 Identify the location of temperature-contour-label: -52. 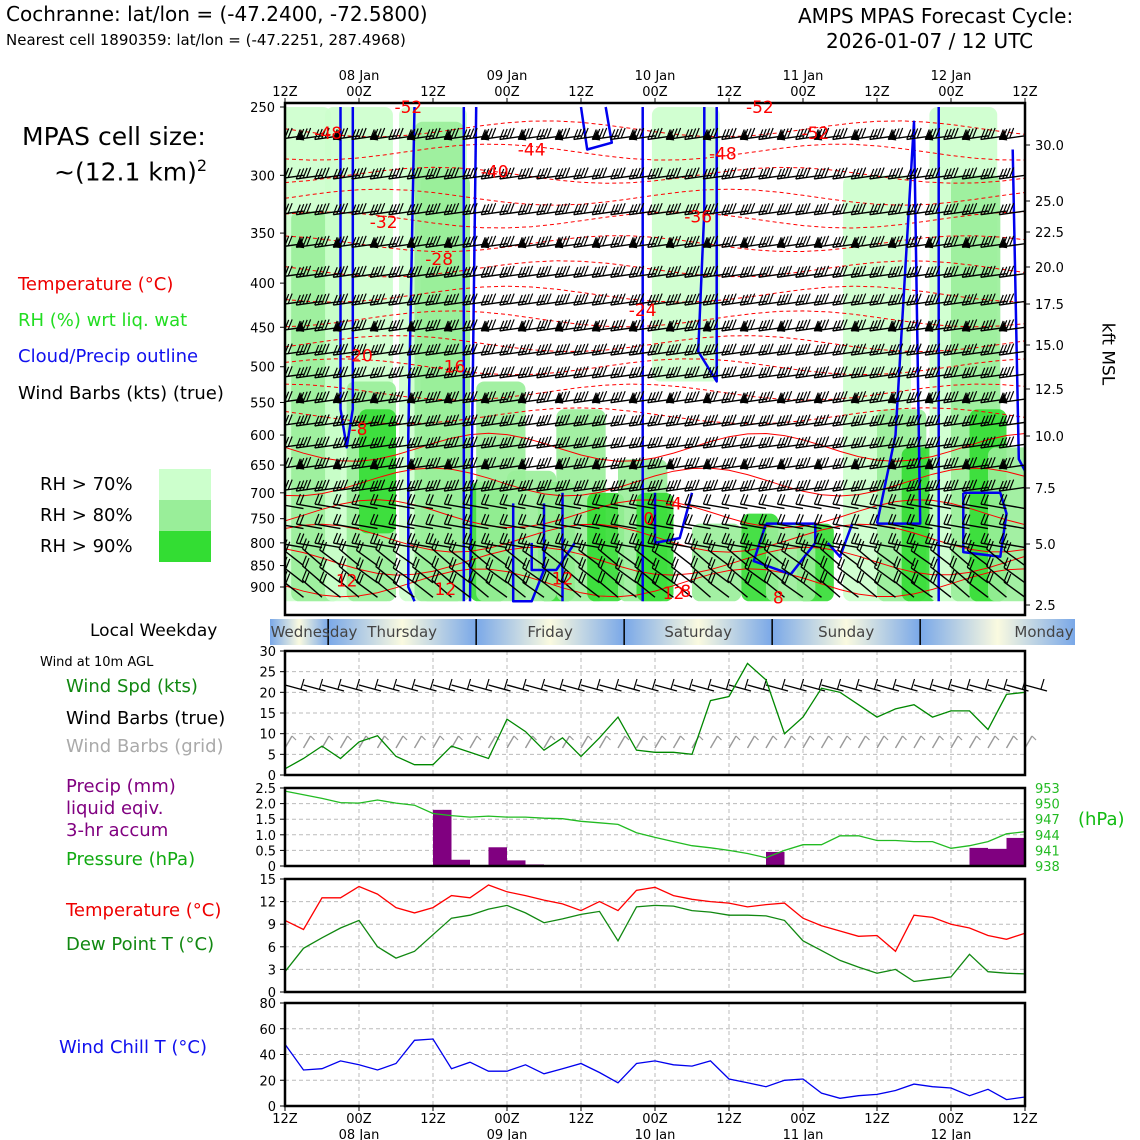
(760, 108).